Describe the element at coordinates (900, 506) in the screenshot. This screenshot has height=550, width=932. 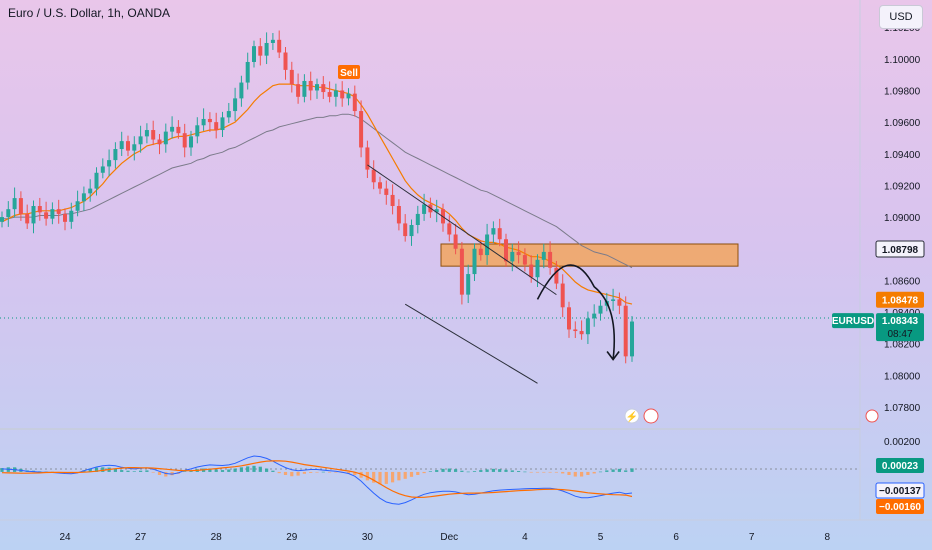
I see `signal-value-tag-box` at that location.